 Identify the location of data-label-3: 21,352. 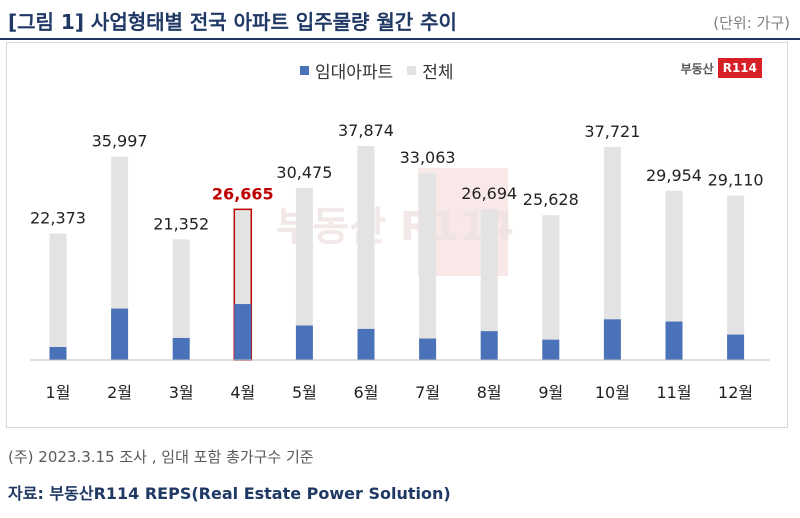
(181, 223).